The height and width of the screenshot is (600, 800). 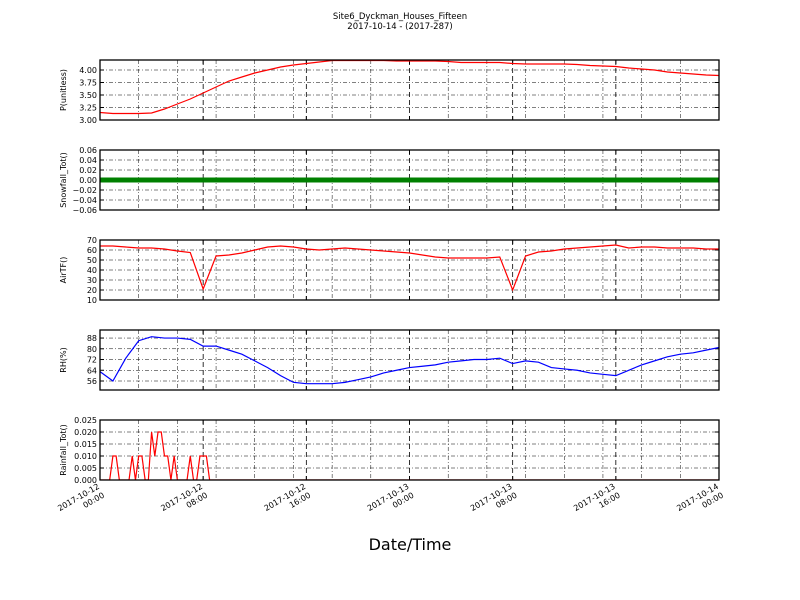 What do you see at coordinates (84, 210) in the screenshot?
I see `y-tick-label: −0.06` at bounding box center [84, 210].